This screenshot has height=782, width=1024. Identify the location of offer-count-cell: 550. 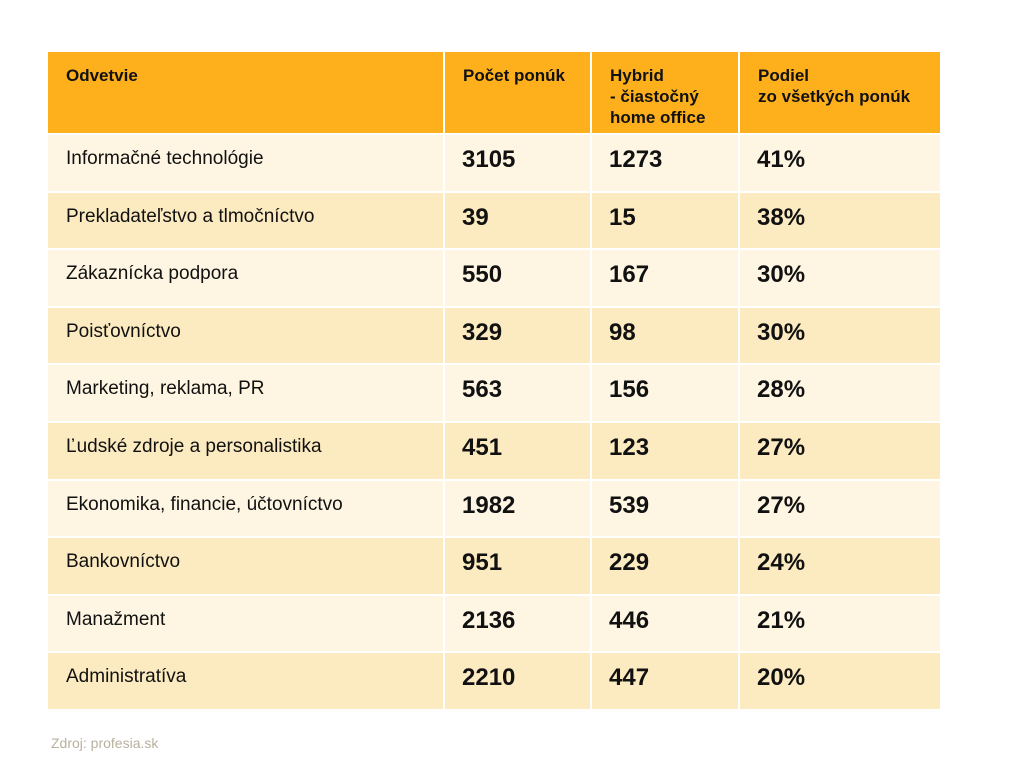
(517, 278).